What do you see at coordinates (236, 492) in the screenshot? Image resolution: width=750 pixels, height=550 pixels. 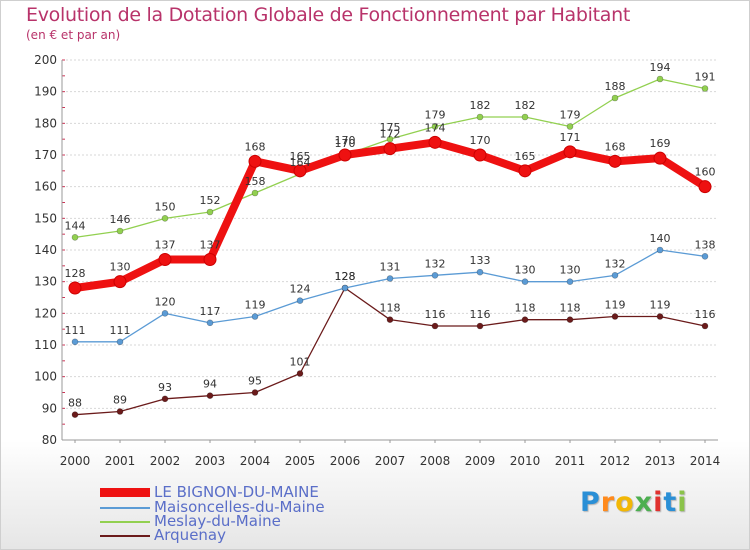 I see `legend-label-le-bignon: LE BIGNON-DU-MAINE` at bounding box center [236, 492].